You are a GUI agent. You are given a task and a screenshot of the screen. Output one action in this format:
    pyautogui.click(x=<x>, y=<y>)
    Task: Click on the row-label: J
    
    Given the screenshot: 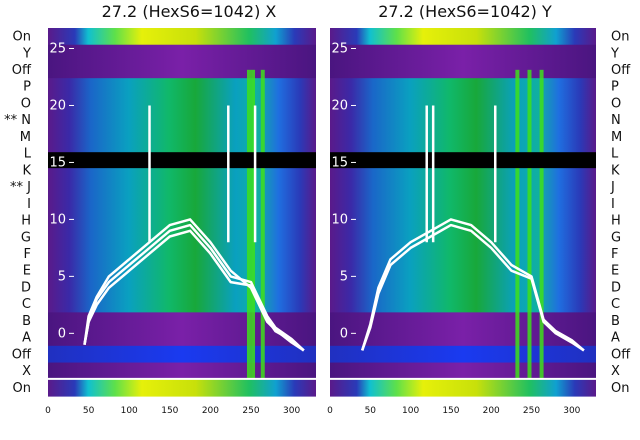 What is the action you would take?
    pyautogui.click(x=612, y=187)
    